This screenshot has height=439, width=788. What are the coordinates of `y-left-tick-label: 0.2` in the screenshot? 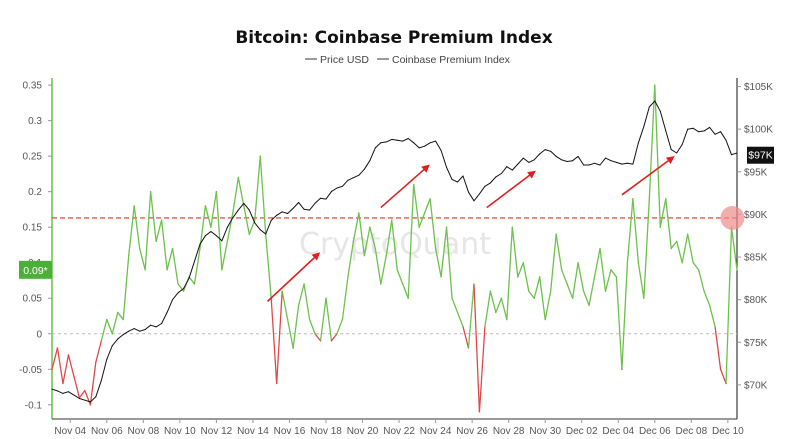 It's located at (35, 192).